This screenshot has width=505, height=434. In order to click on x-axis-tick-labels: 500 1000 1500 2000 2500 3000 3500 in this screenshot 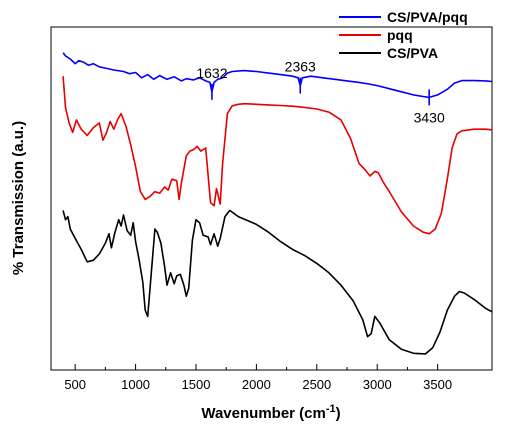, I will do `click(258, 384)`.